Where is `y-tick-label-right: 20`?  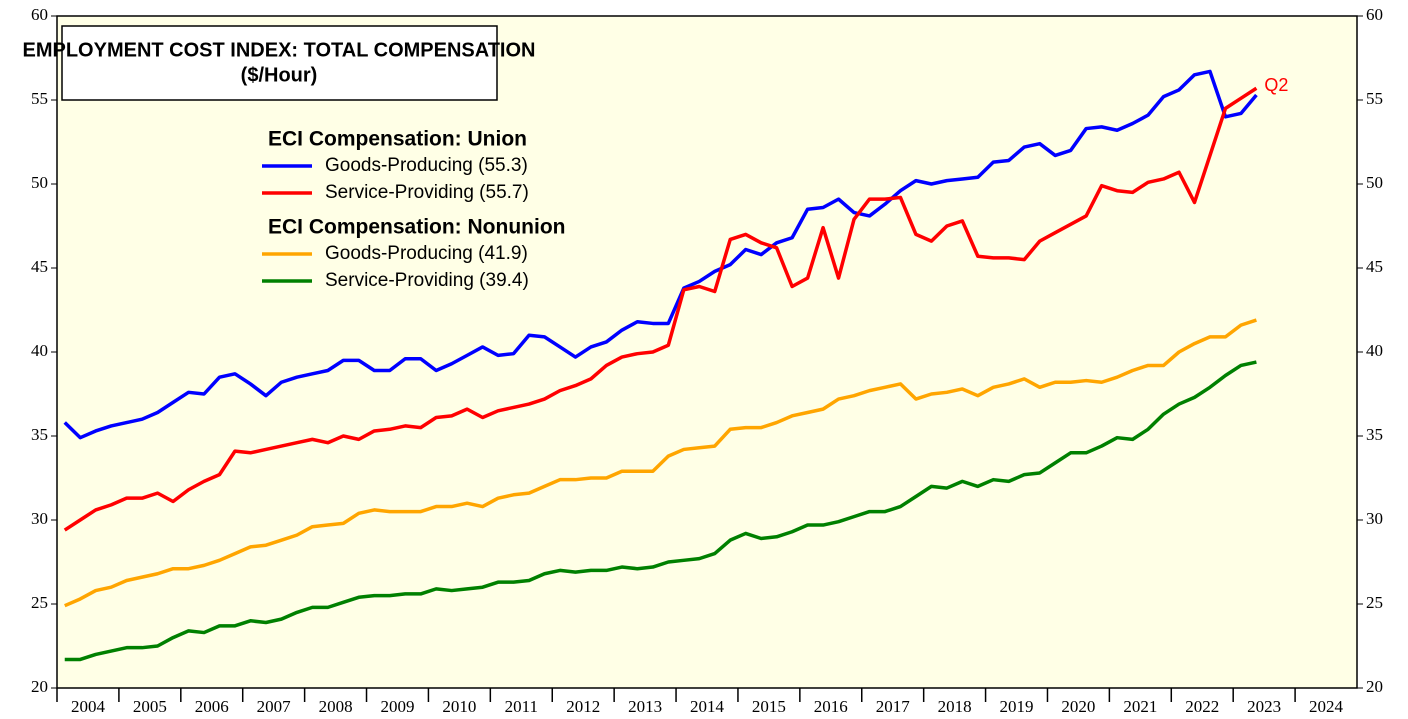
y-tick-label-right: 20 is located at coordinates (1374, 686).